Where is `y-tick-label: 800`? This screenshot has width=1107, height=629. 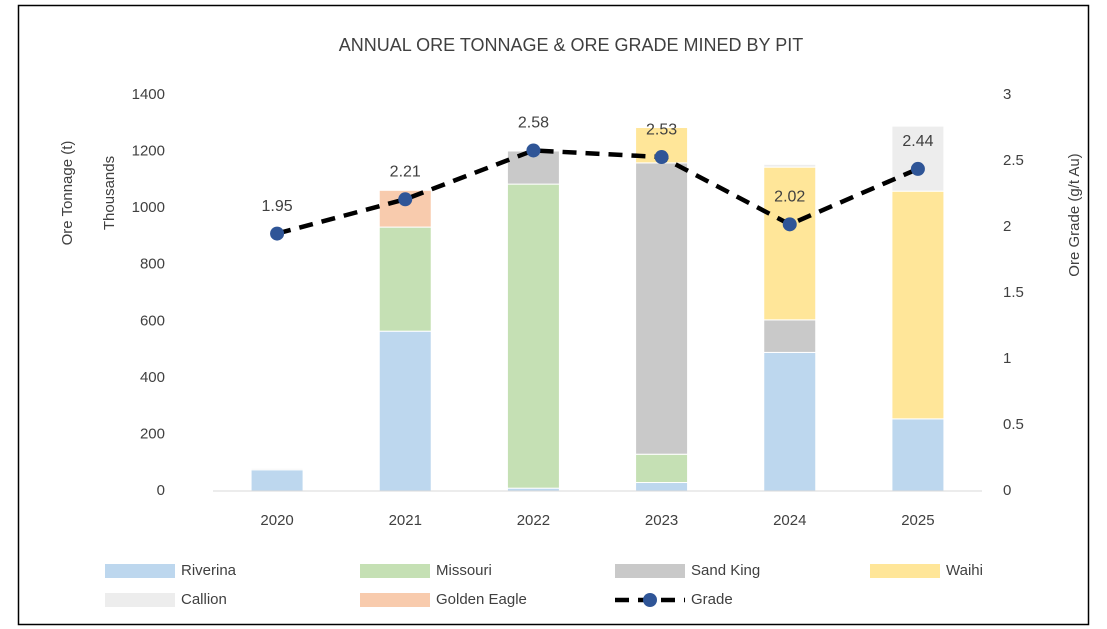
y-tick-label: 800 is located at coordinates (152, 264).